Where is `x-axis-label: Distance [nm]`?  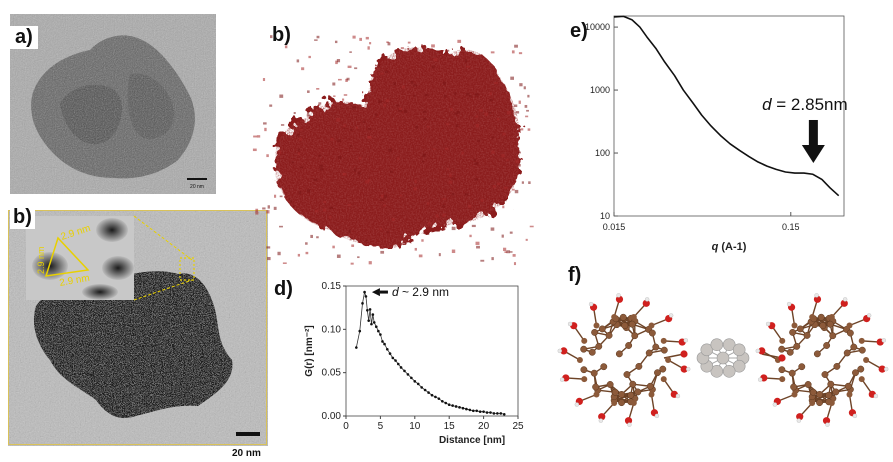
x-axis-label: Distance [nm] is located at coordinates (472, 440).